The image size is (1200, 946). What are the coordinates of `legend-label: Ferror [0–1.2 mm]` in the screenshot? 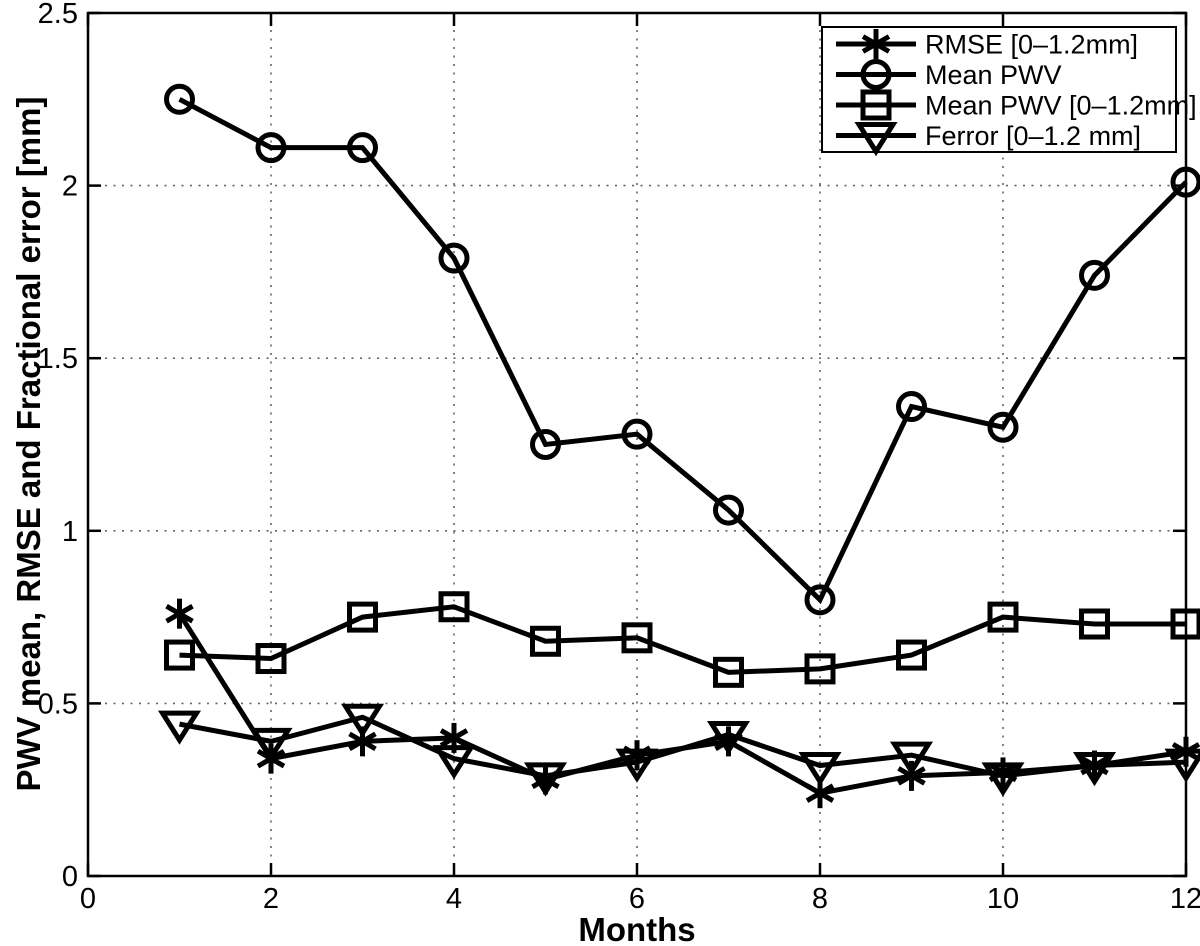 It's located at (1033, 136).